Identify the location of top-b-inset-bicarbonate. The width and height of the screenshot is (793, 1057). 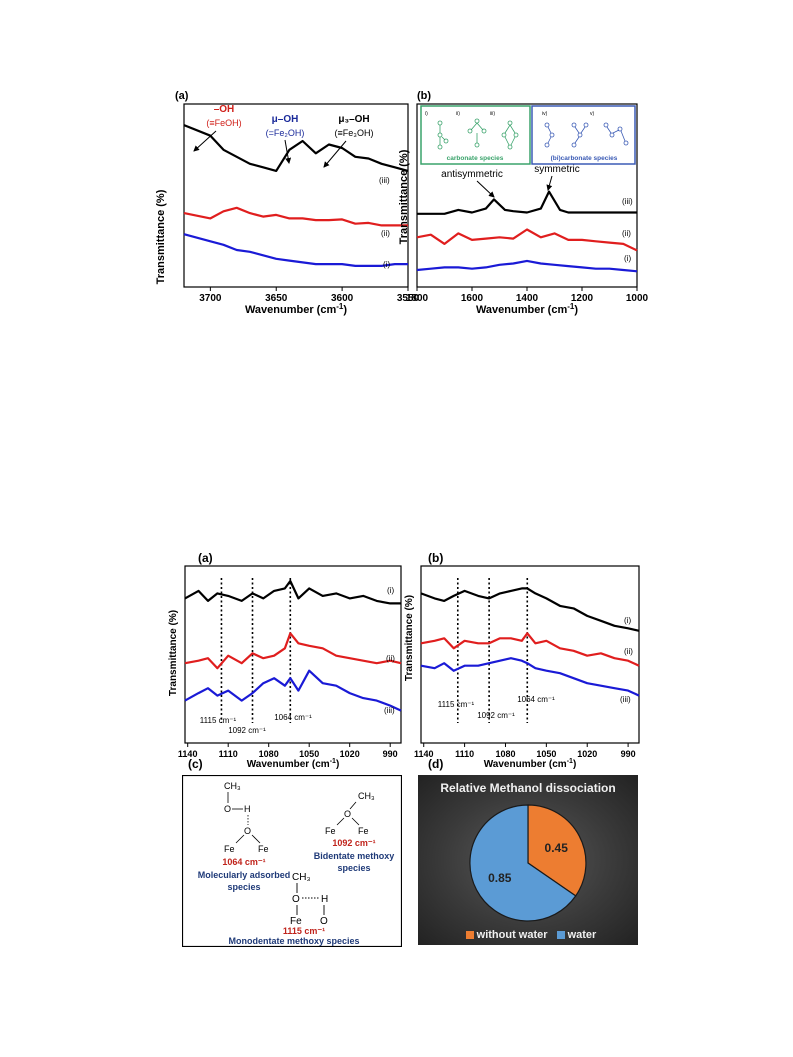
(583, 135).